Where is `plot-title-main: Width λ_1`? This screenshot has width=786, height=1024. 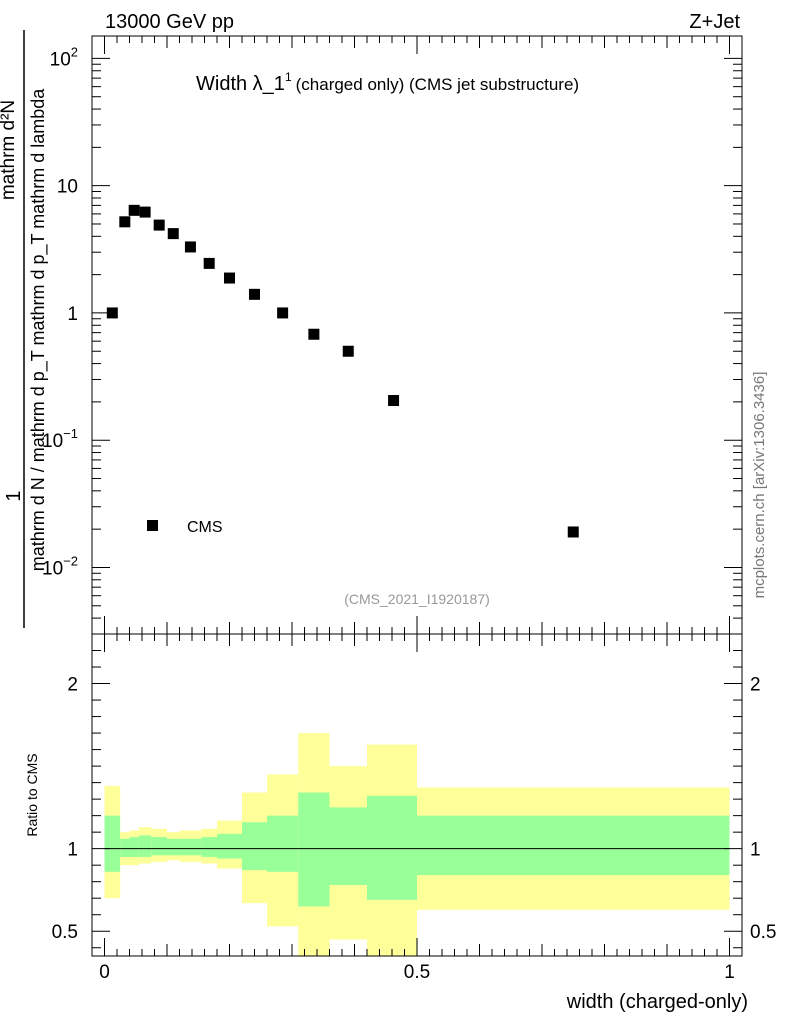
plot-title-main: Width λ_1 is located at coordinates (240, 84).